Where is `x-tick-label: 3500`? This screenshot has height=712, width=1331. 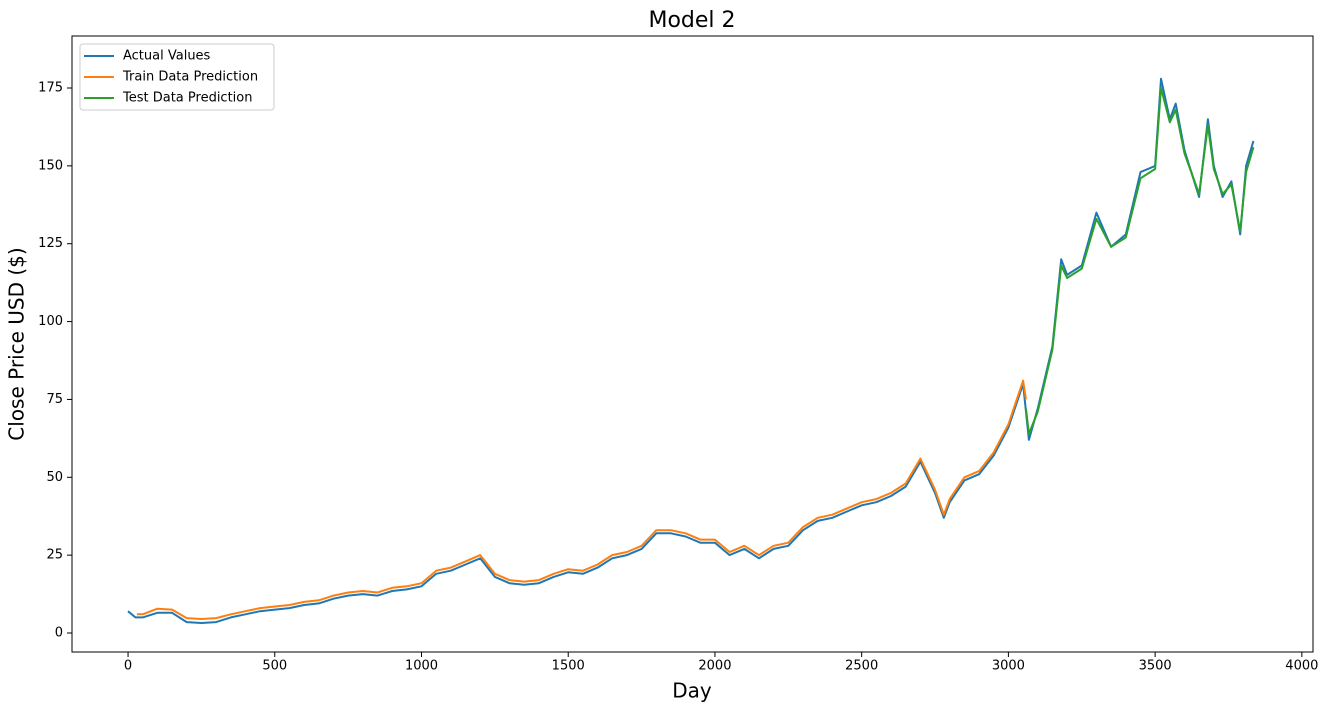
x-tick-label: 3500 is located at coordinates (1155, 666).